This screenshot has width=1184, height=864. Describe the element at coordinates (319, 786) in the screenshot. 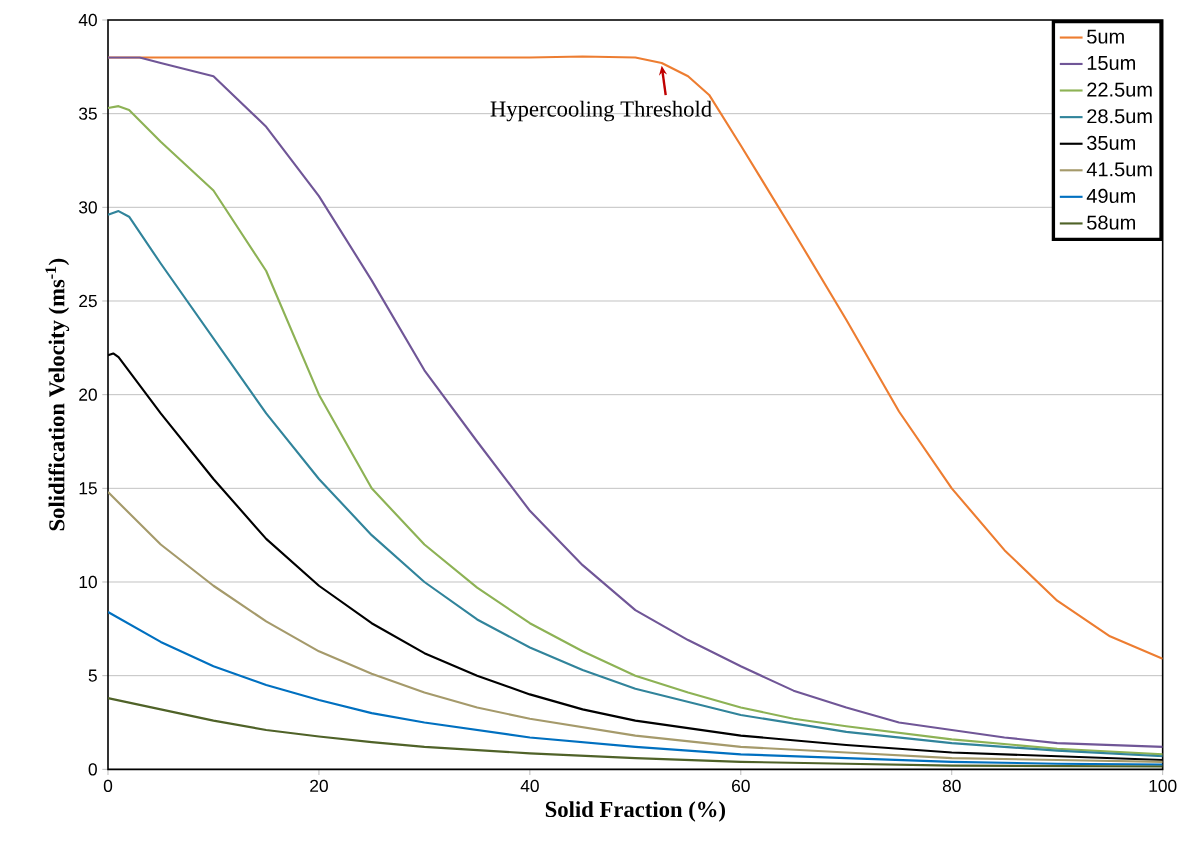

I see `x-tick-label: 20` at that location.